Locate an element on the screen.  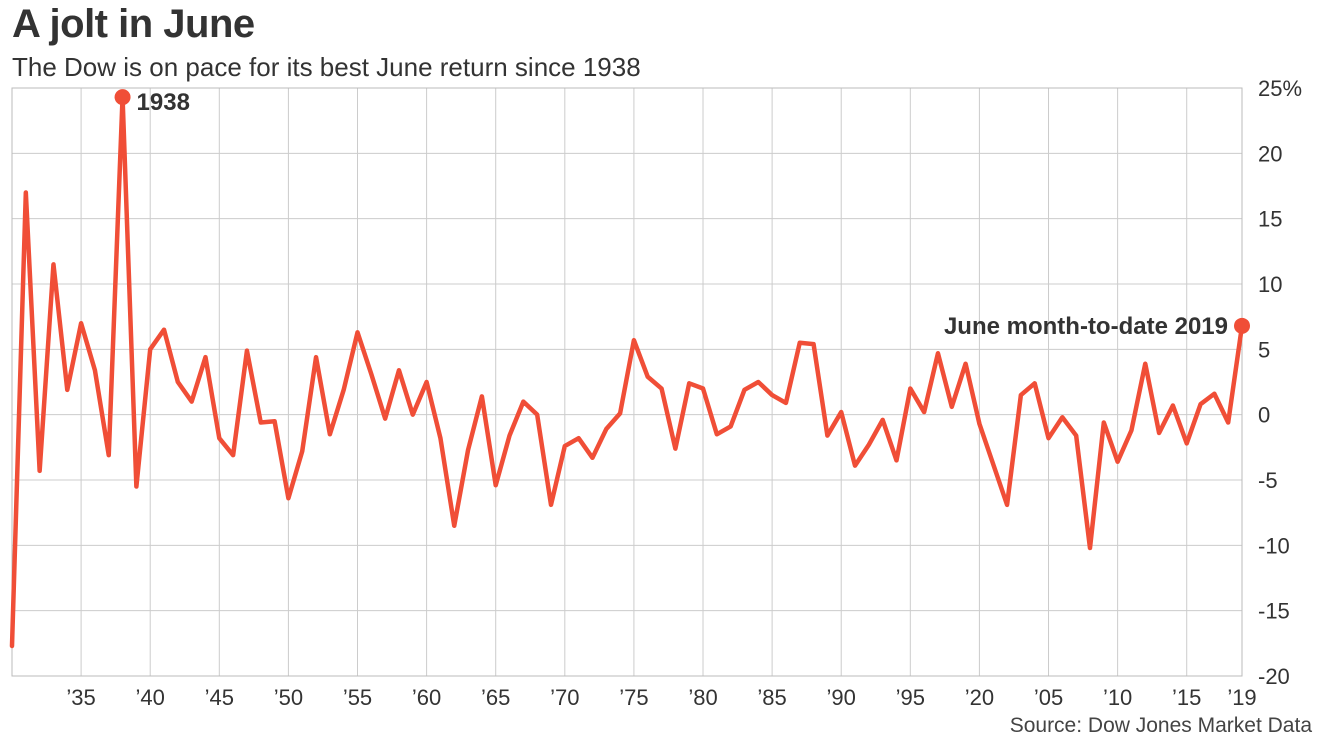
annotation-label-1938: 1938 is located at coordinates (163, 102).